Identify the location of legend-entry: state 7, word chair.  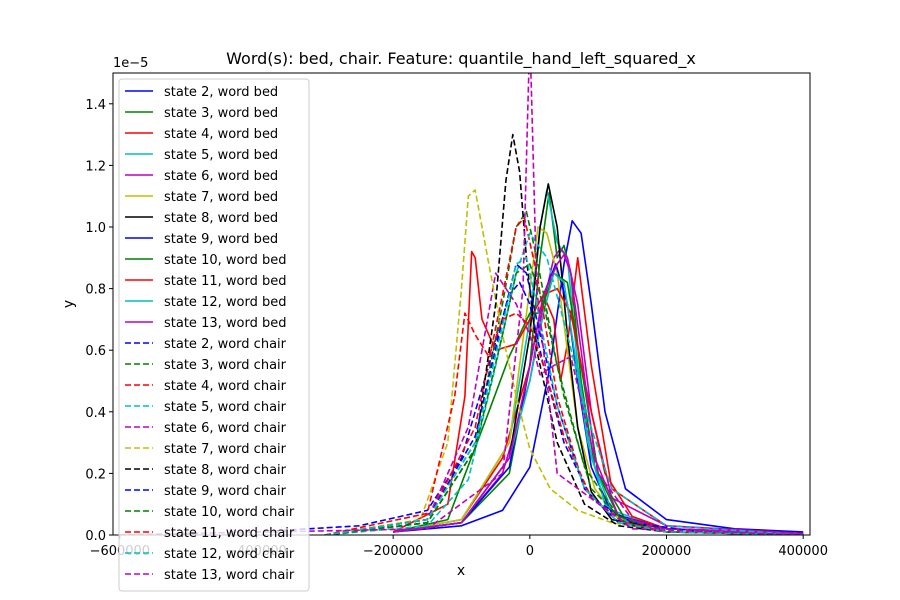
(225, 449).